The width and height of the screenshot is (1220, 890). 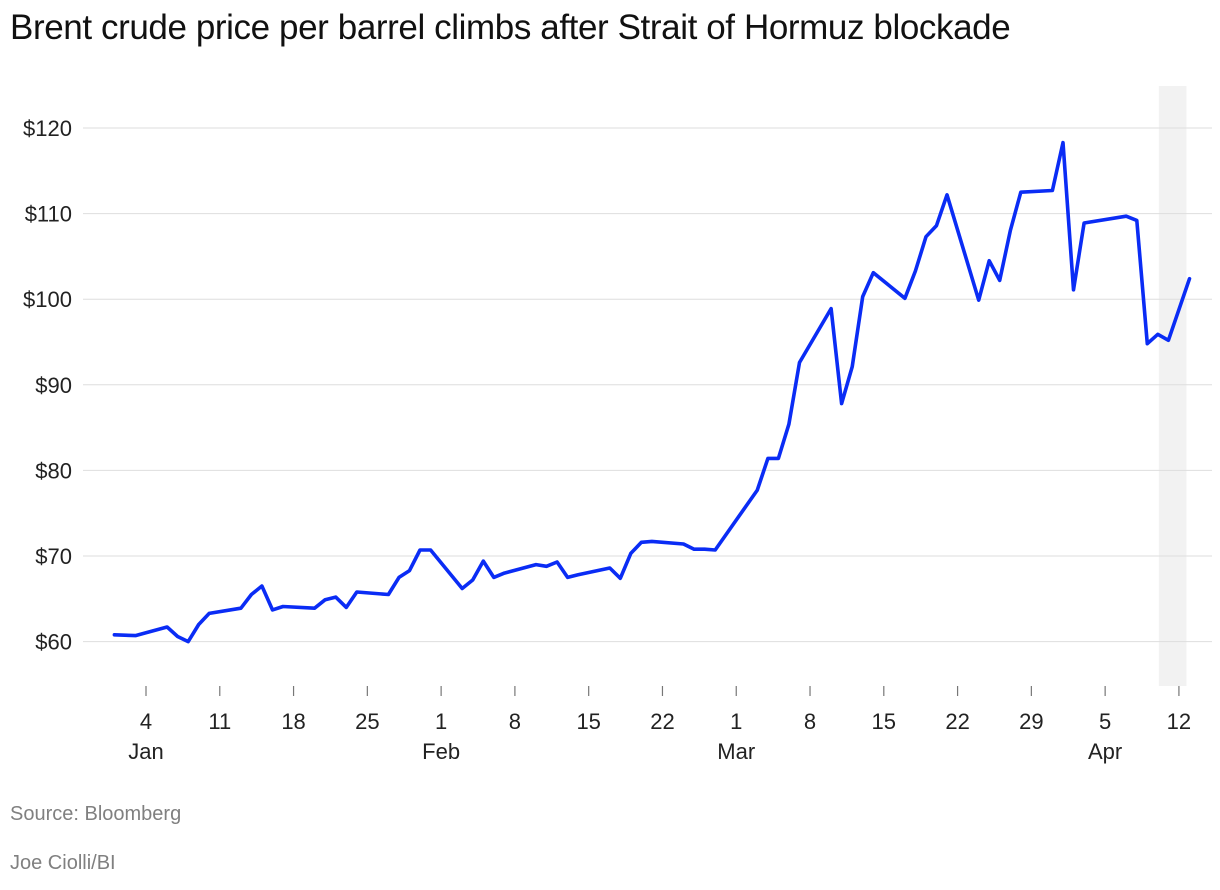 I want to click on y-tick-label: $100, so click(x=47, y=299).